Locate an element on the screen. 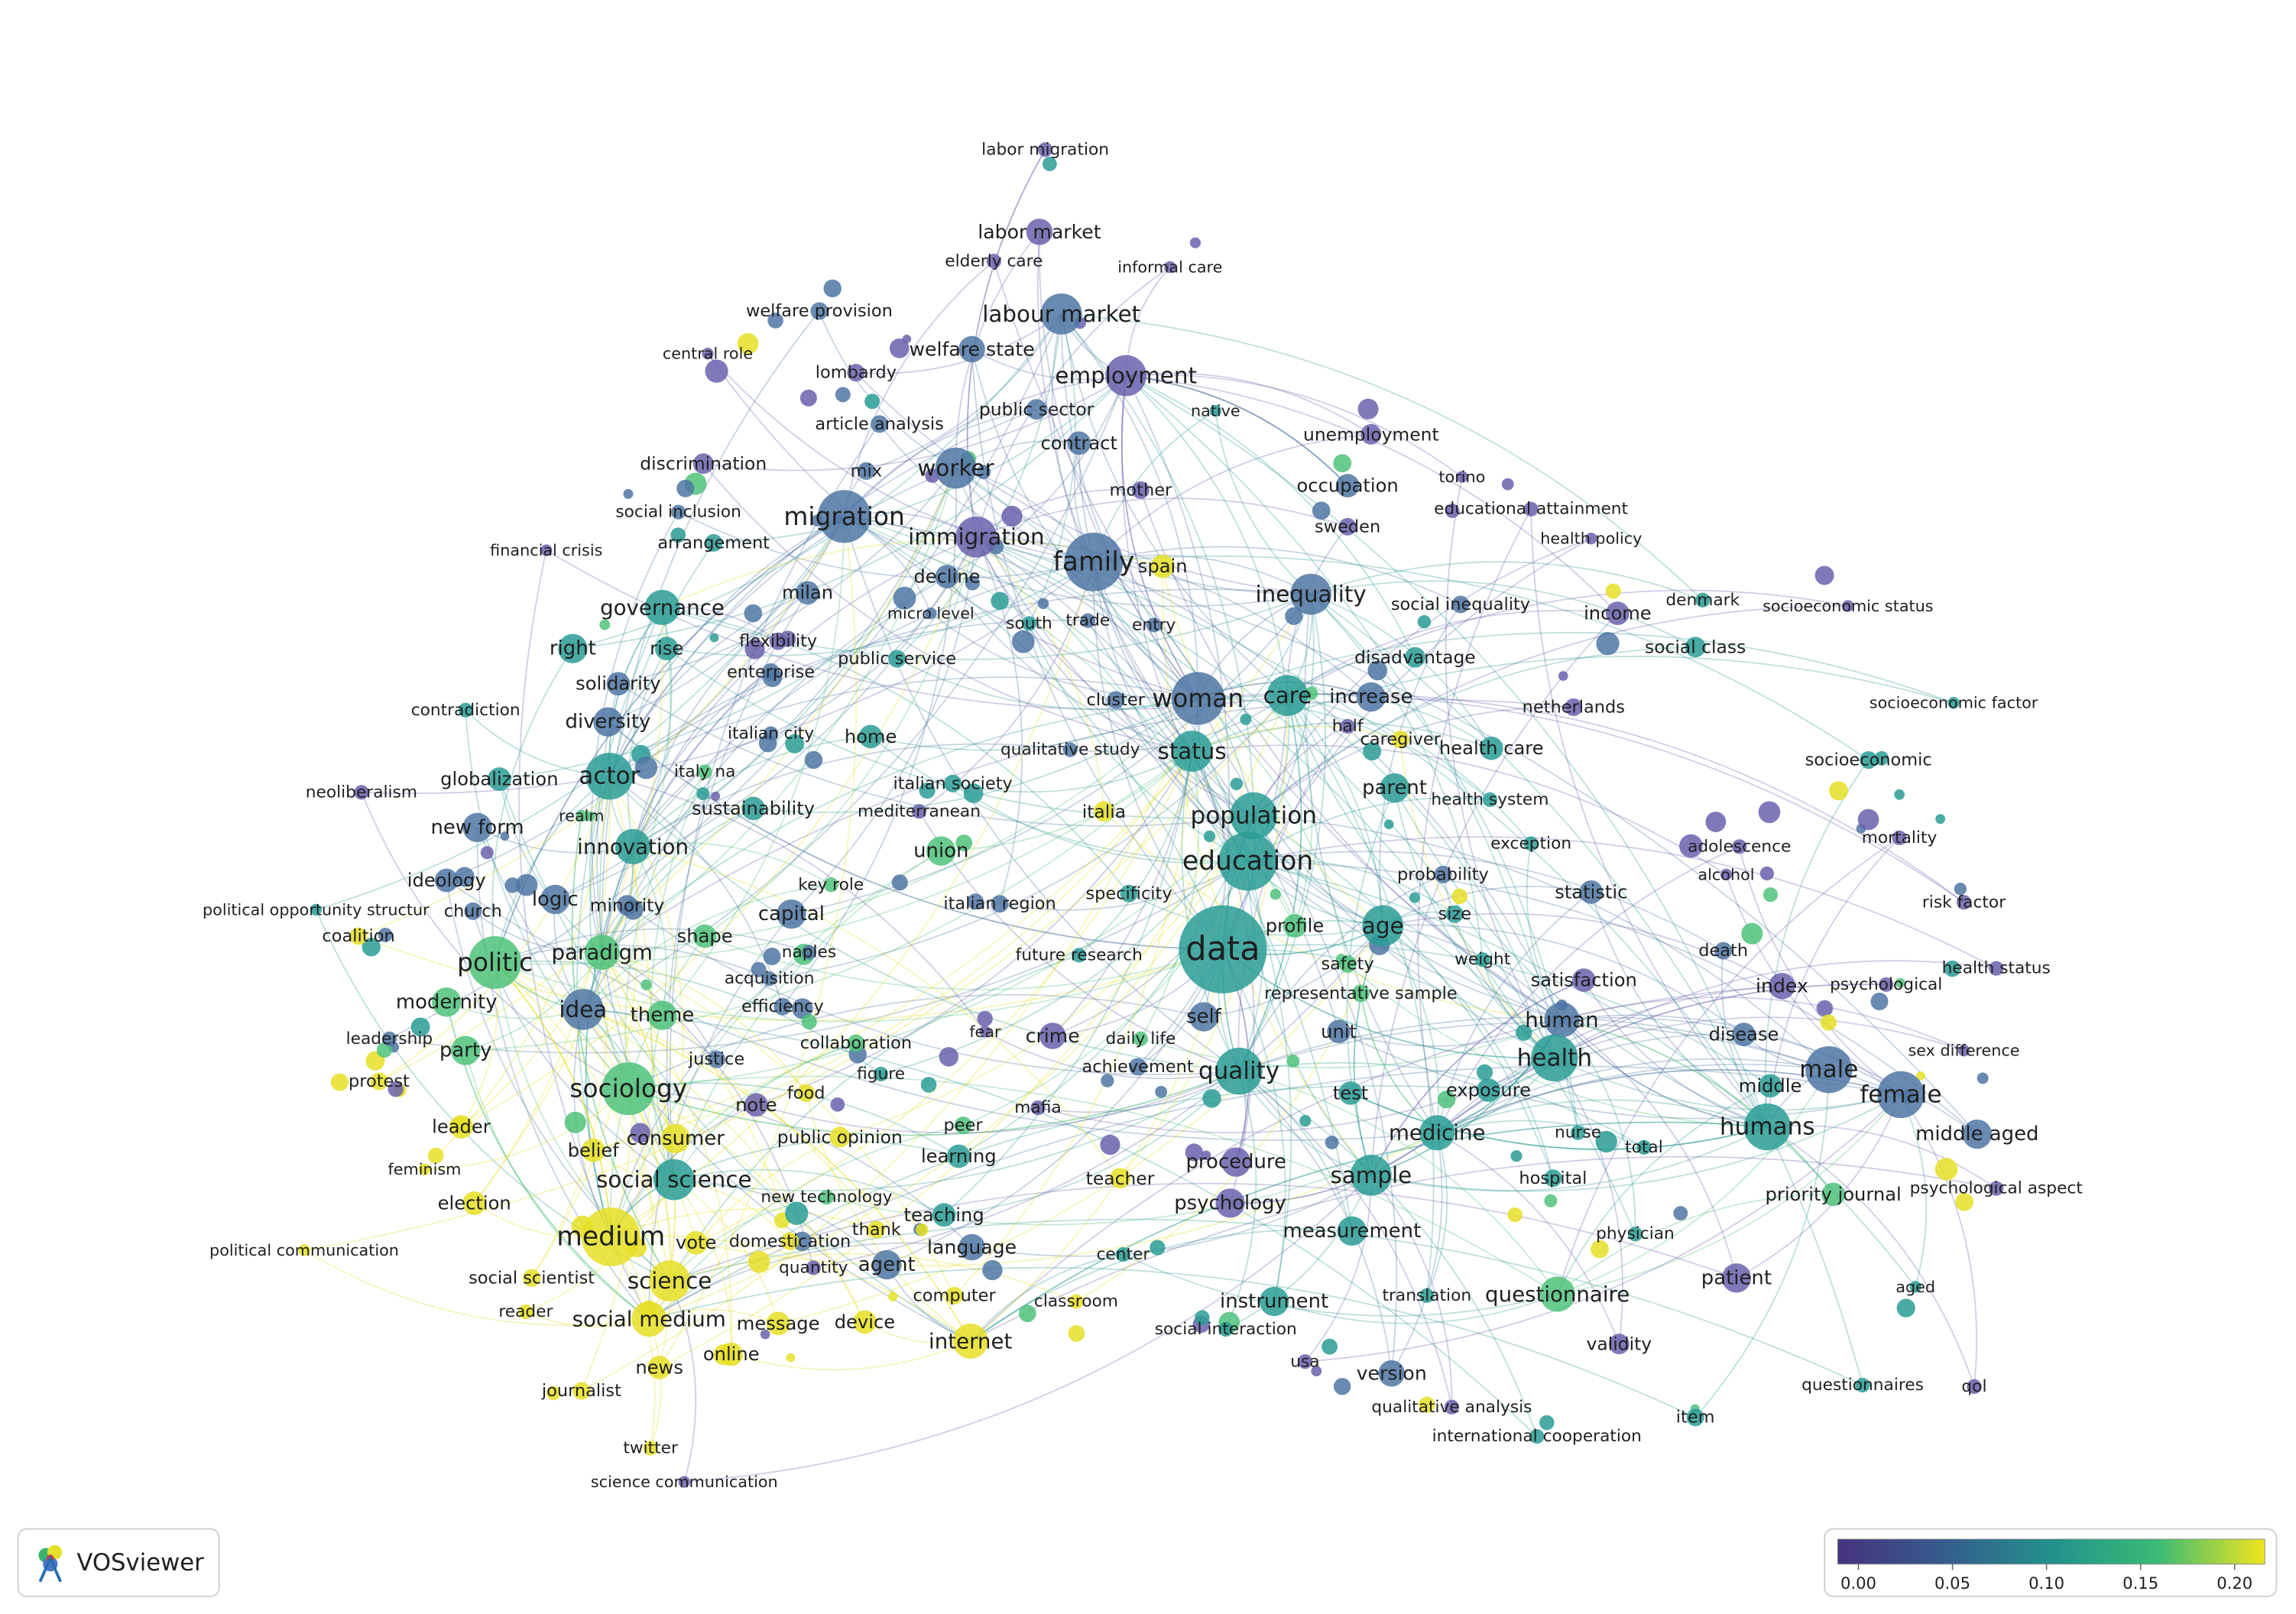  node-label: micro level is located at coordinates (931, 613).